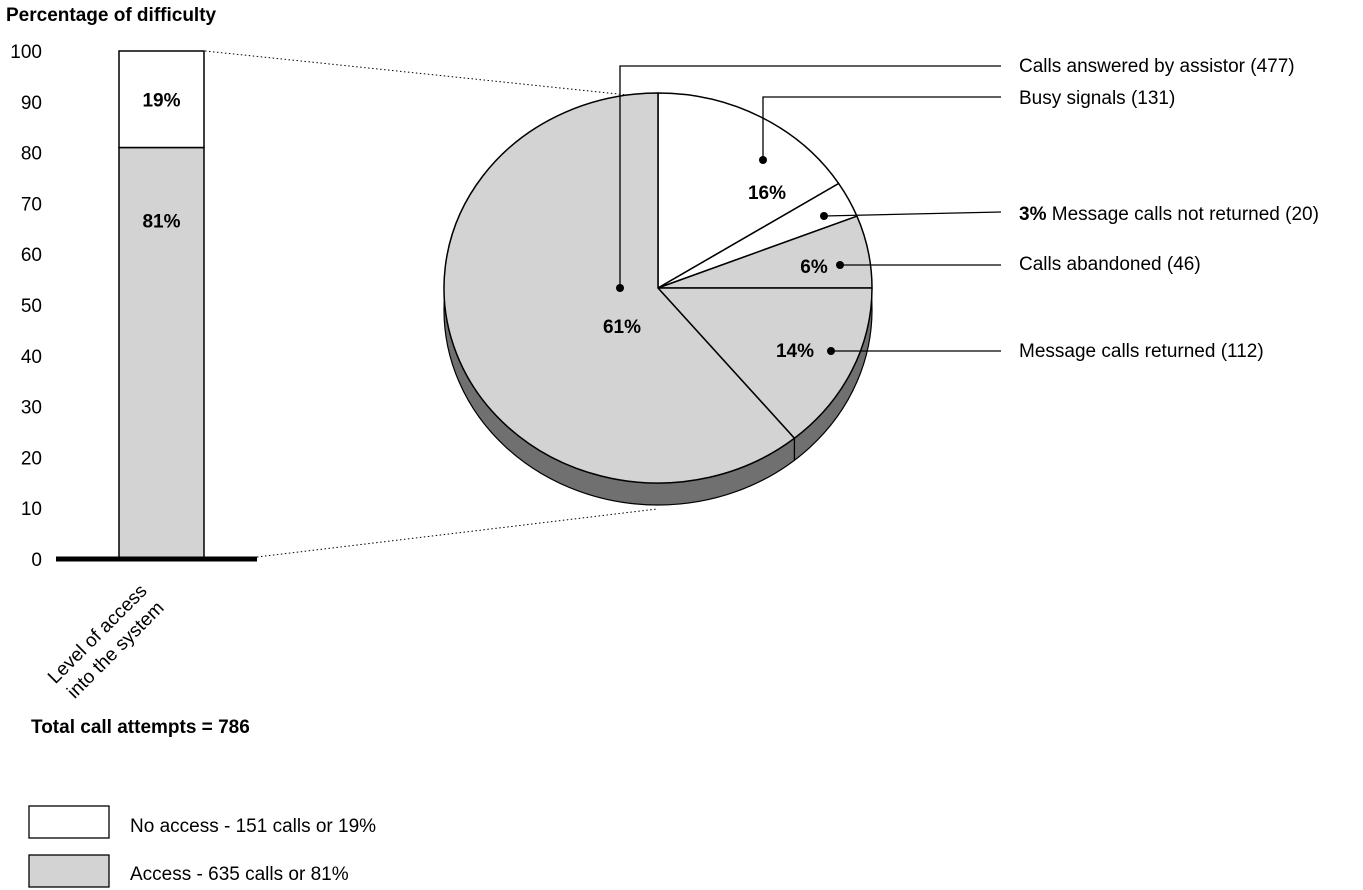 The image size is (1363, 890). I want to click on pie-label-not-returned: 3%, so click(1033, 214).